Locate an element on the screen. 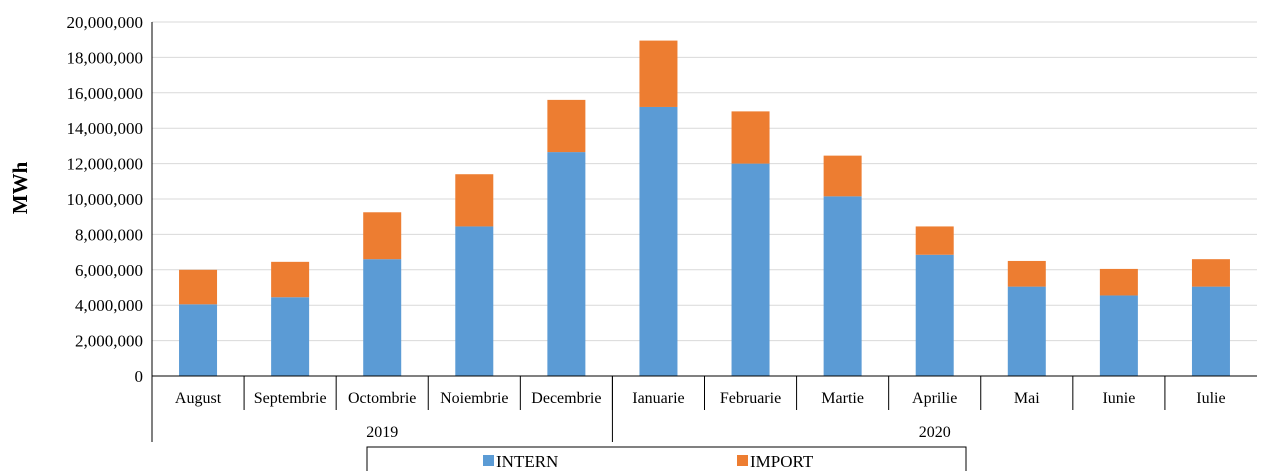  bar-intern-august is located at coordinates (198, 340).